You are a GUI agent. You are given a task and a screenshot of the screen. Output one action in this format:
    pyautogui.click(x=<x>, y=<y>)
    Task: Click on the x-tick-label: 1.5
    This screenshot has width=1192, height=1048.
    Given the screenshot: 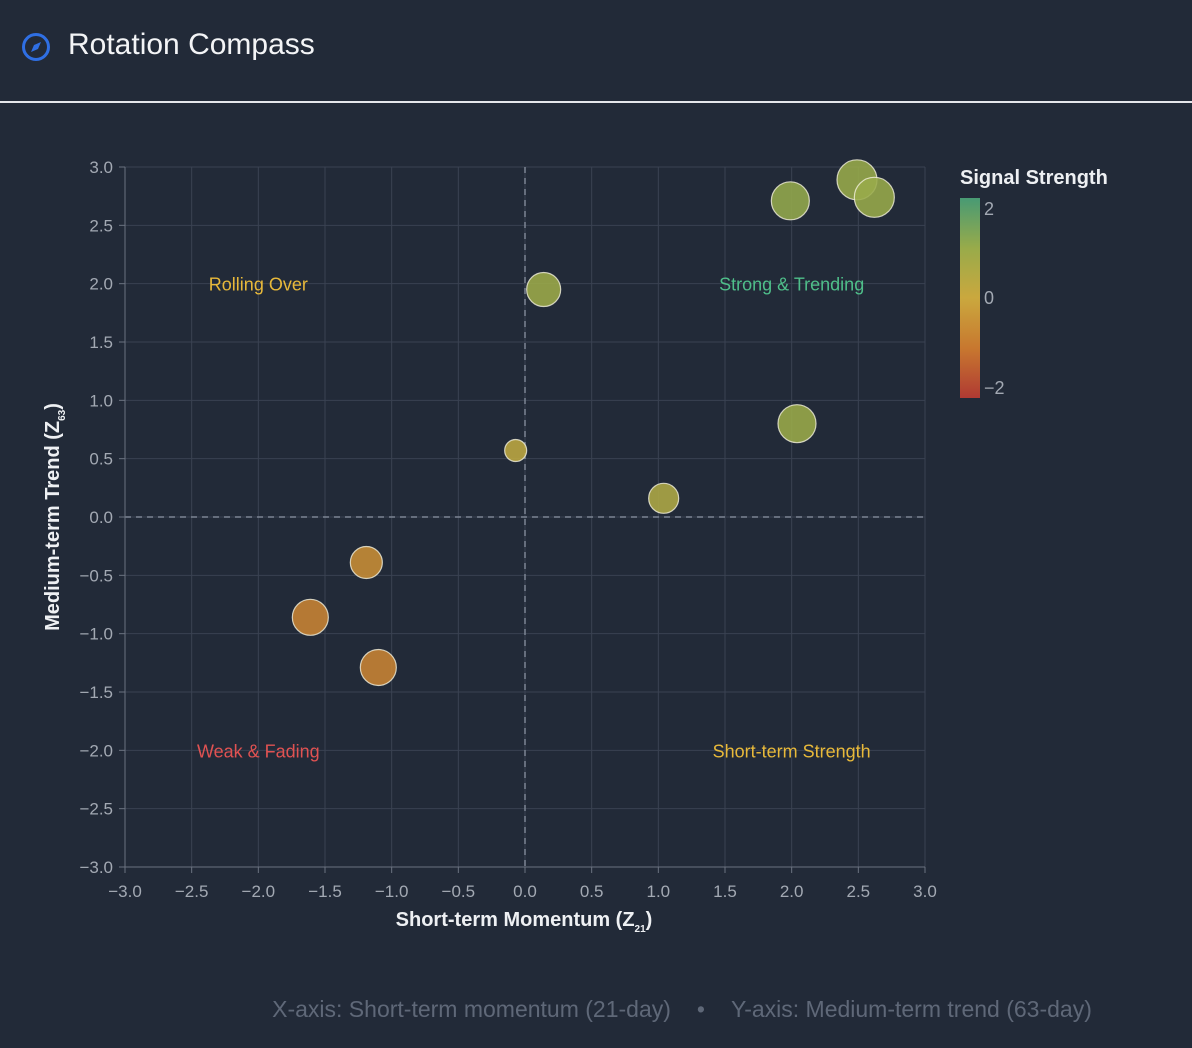 What is the action you would take?
    pyautogui.click(x=725, y=891)
    